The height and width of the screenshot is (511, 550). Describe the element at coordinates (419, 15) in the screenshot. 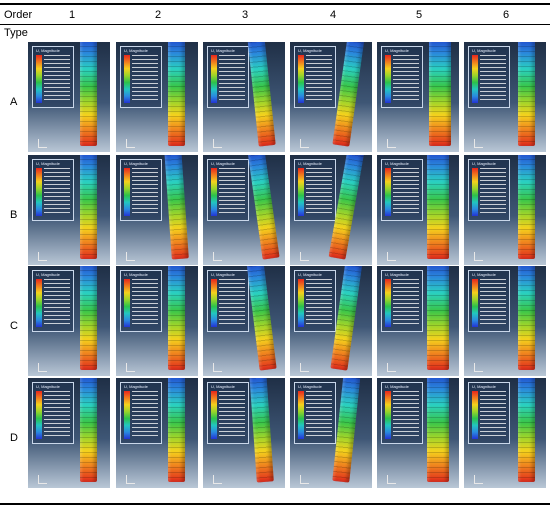

I see `column-header-5: 5` at that location.